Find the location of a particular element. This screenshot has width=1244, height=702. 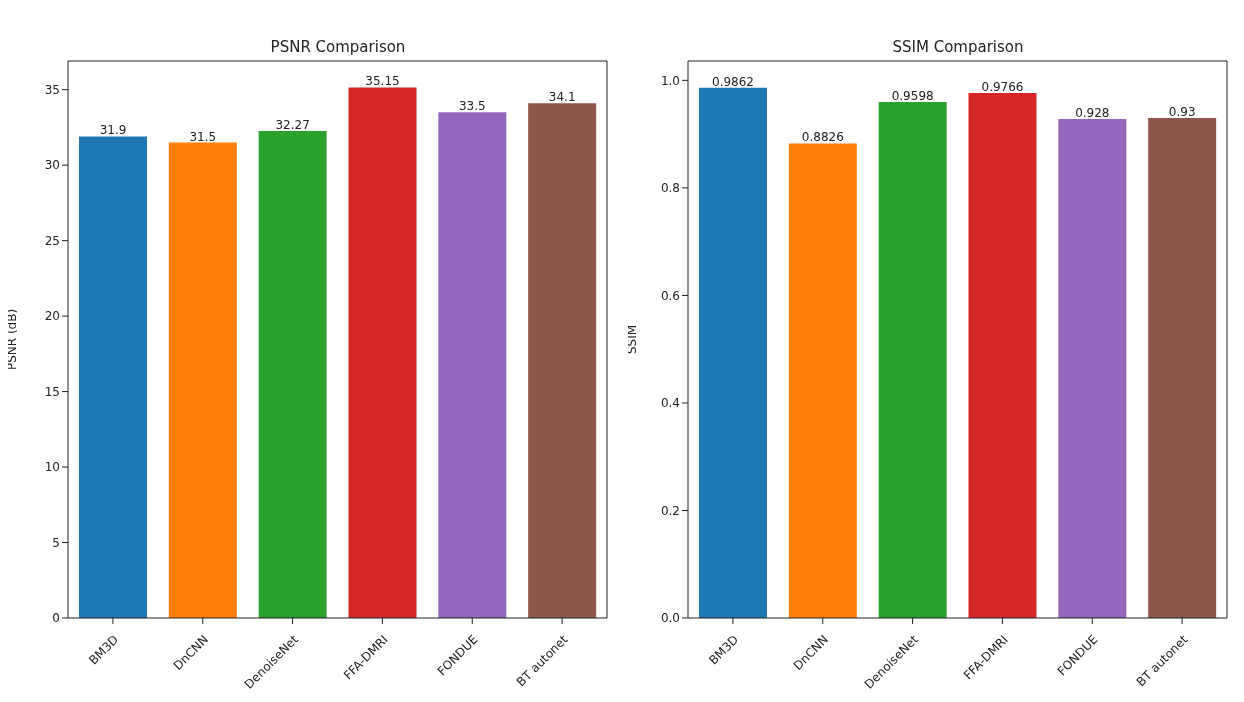

data-label: 0.928 is located at coordinates (1092, 113).